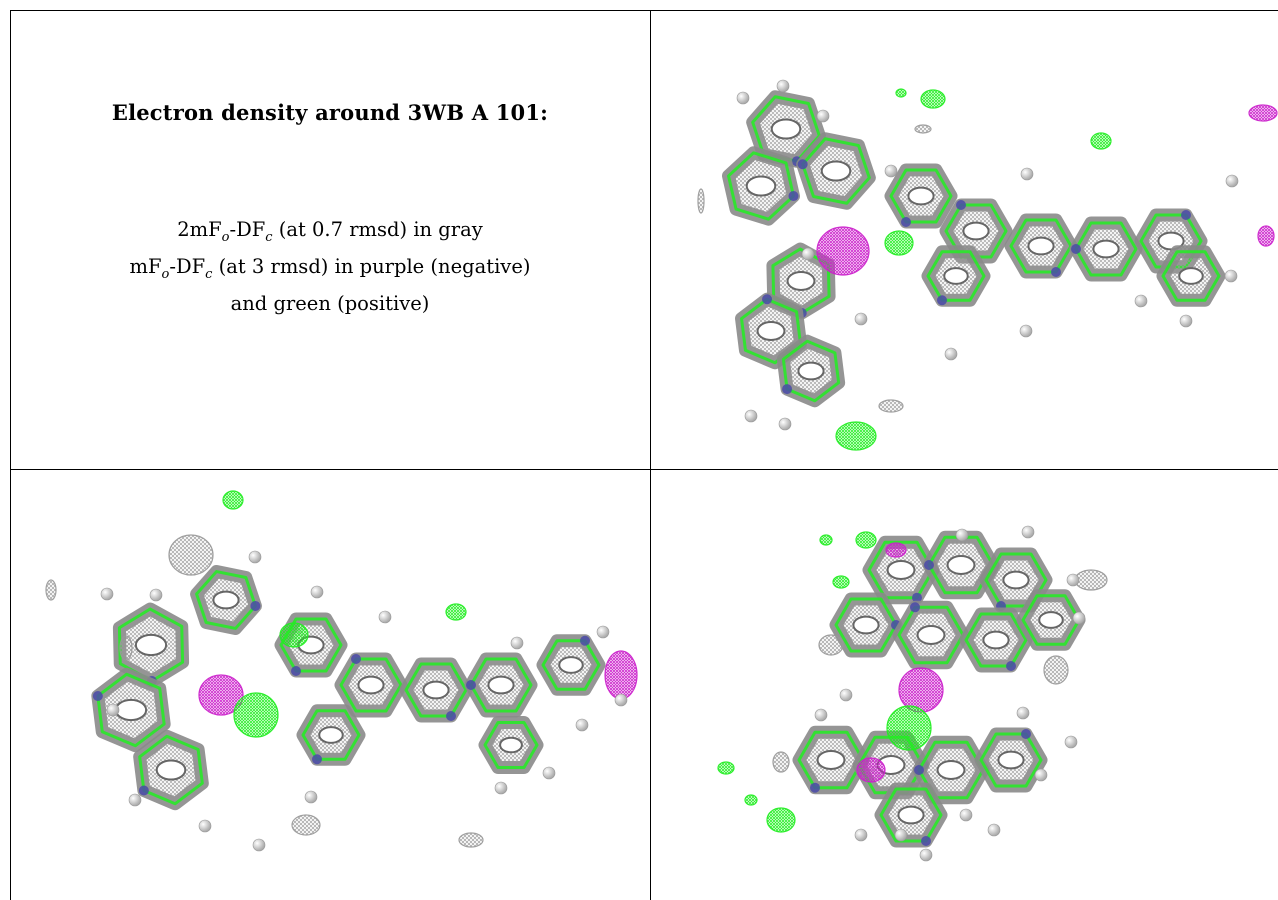 The height and width of the screenshot is (900, 1278). What do you see at coordinates (330, 231) in the screenshot?
I see `caption-line-2fo-dfc: 2mFo-DFc (at 0.7 rmsd) in gray` at bounding box center [330, 231].